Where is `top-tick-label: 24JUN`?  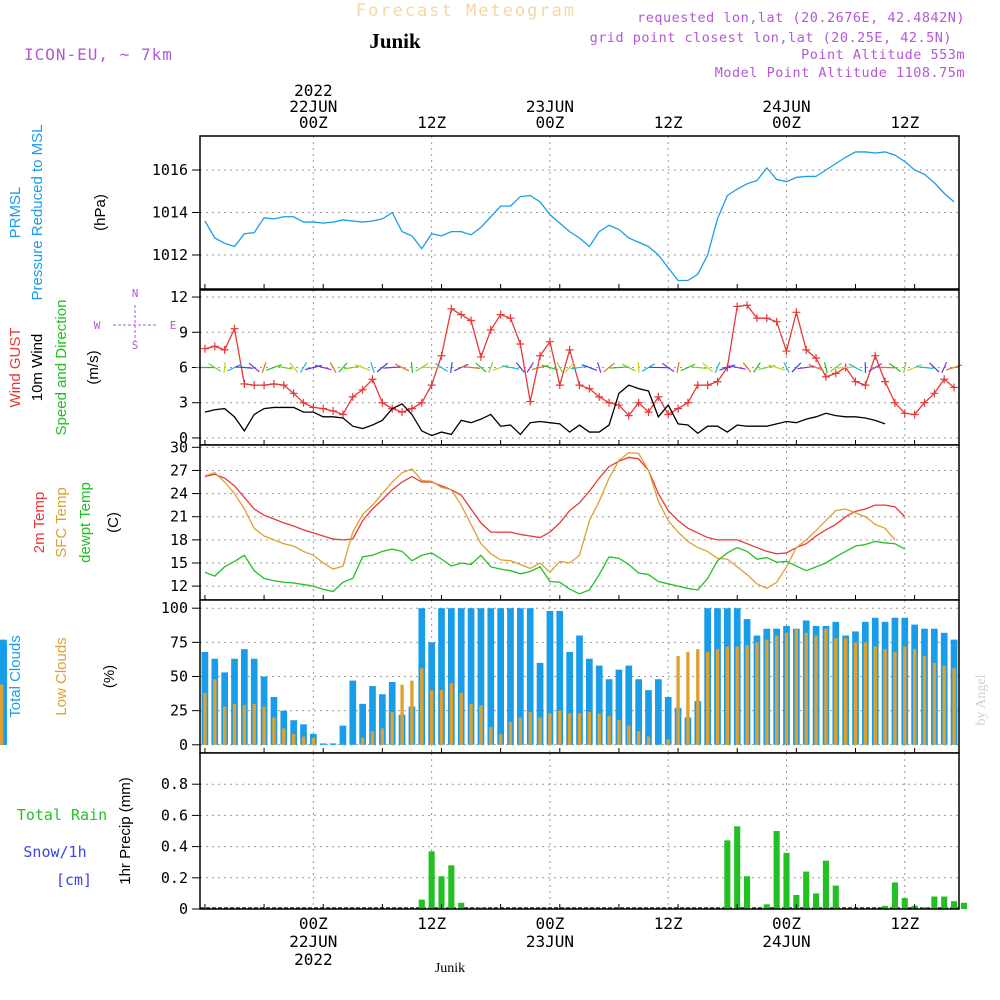 top-tick-label: 24JUN is located at coordinates (786, 106).